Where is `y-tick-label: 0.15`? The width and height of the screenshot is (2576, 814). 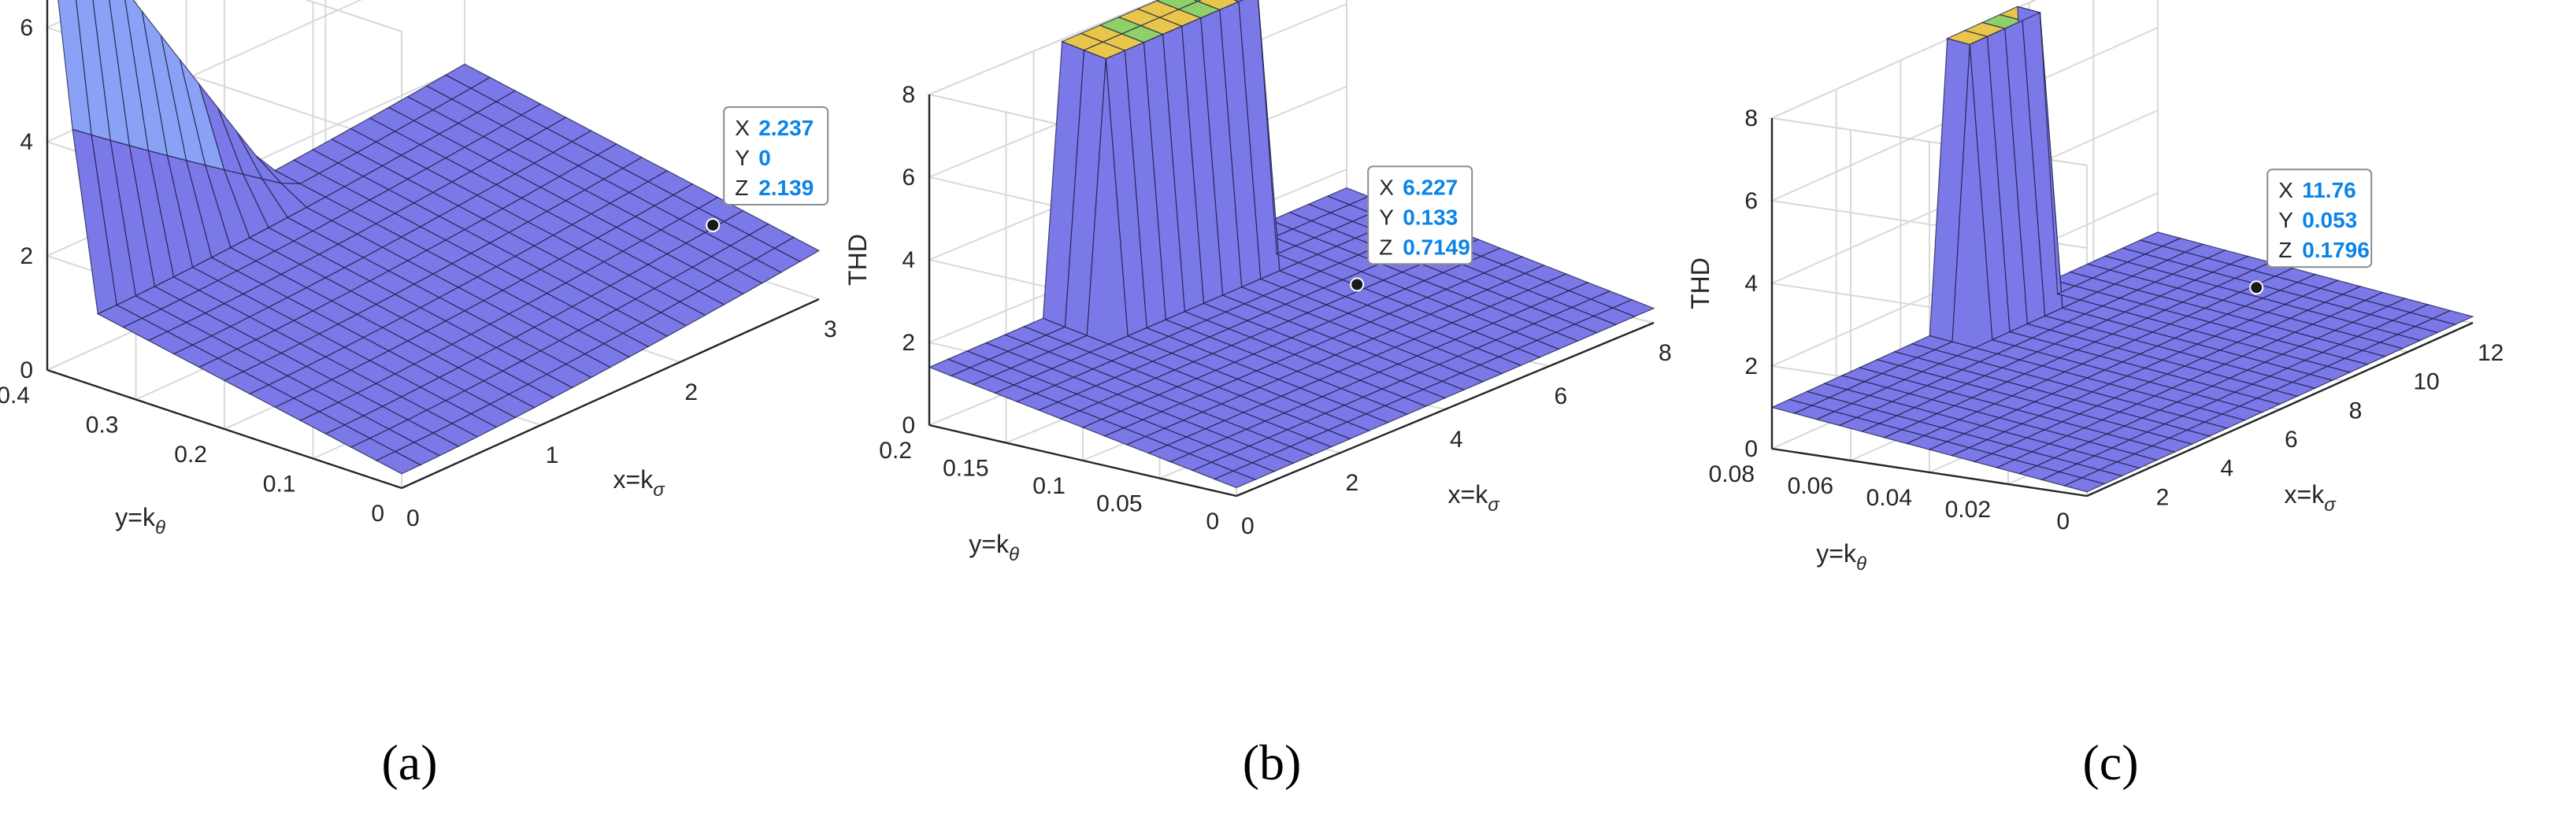 y-tick-label: 0.15 is located at coordinates (965, 469).